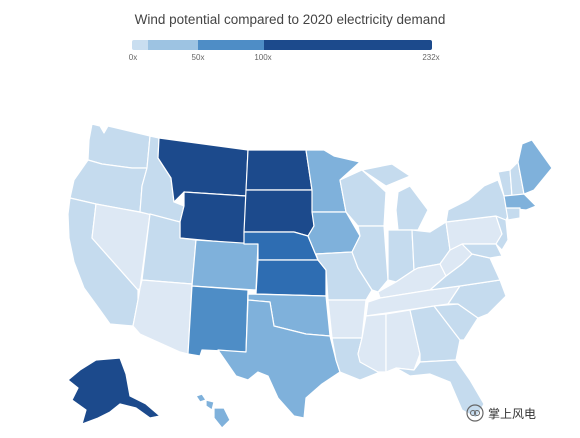  What do you see at coordinates (440, 389) in the screenshot?
I see `state-florida` at bounding box center [440, 389].